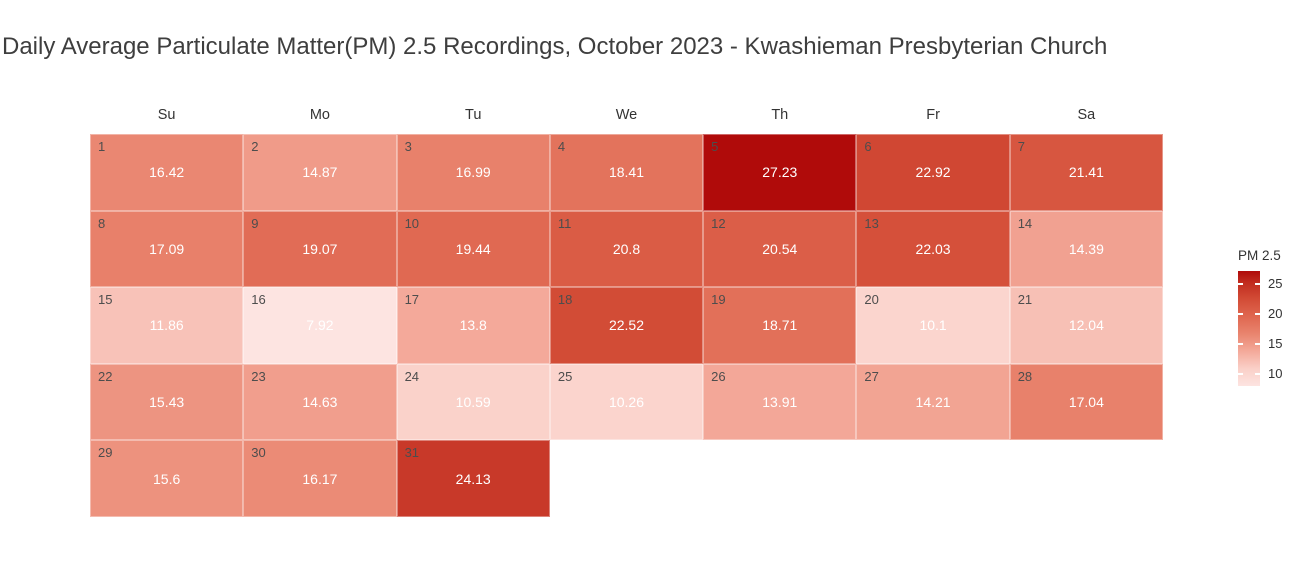 Image resolution: width=1311 pixels, height=585 pixels. I want to click on pm-value: 18.71, so click(780, 325).